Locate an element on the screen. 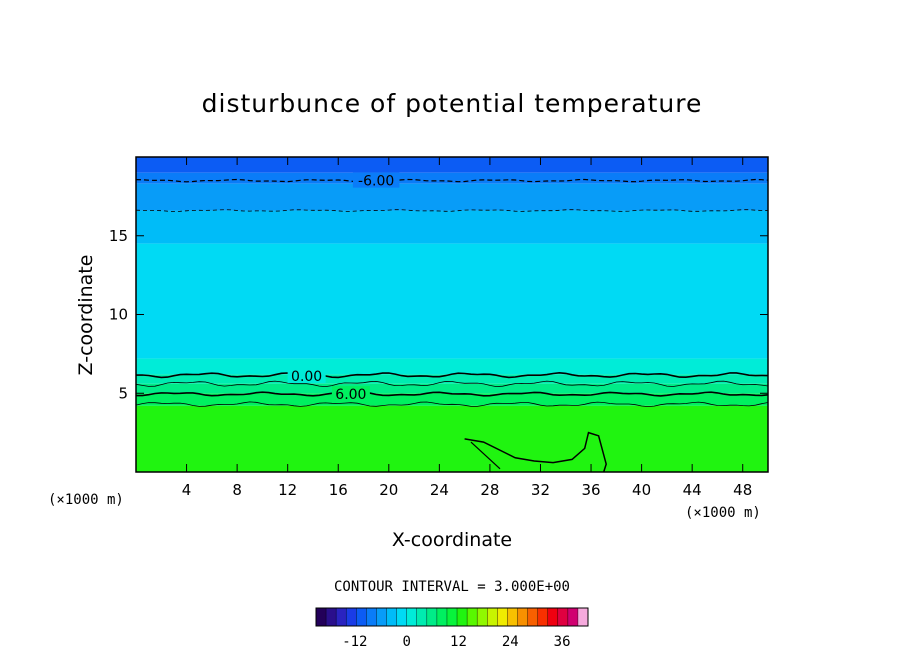 The image size is (904, 654). contour-label-0: -6.00 is located at coordinates (376, 182).